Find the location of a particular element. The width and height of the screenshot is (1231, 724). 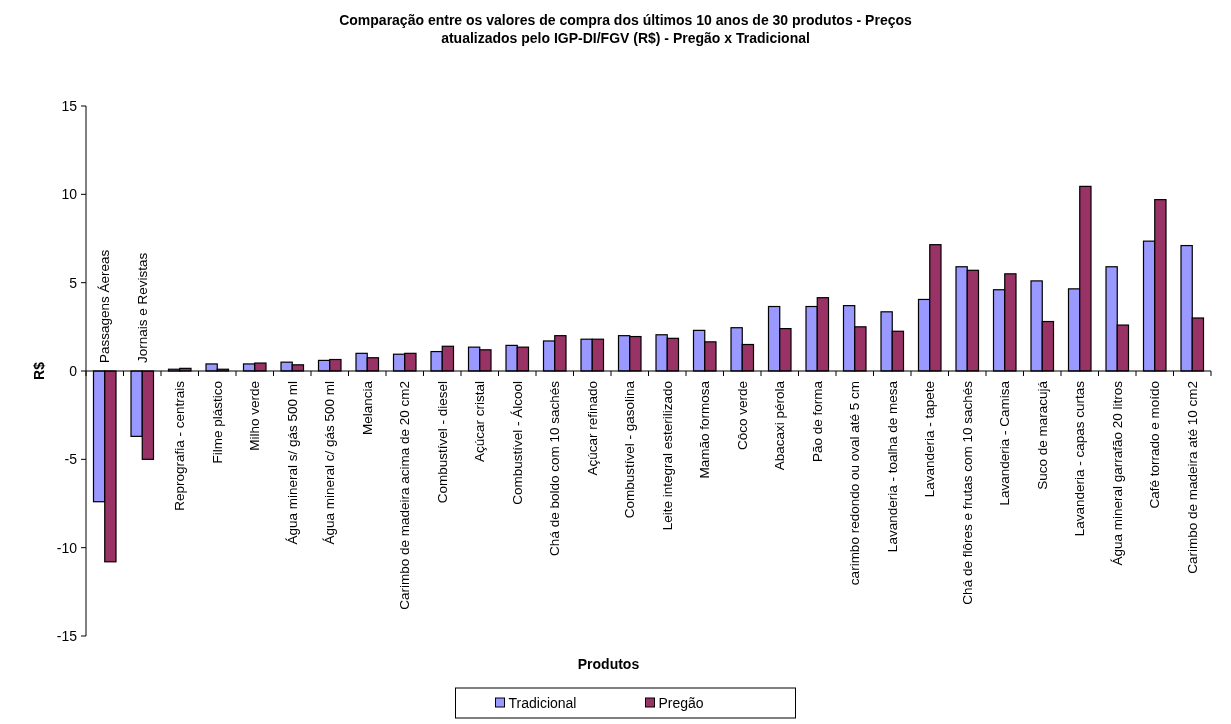

x-tick-label: Água mineral garrafão 20 litros is located at coordinates (1117, 473).